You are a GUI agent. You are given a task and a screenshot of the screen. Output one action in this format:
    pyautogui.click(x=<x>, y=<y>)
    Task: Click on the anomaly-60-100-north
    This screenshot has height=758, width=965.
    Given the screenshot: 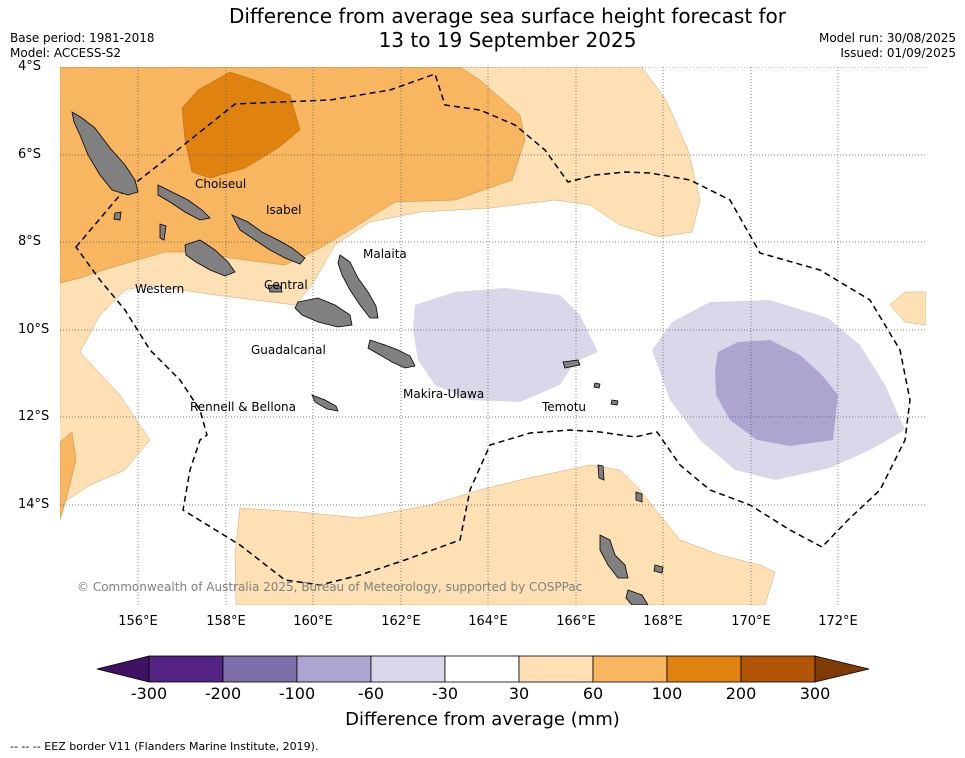 What is the action you would take?
    pyautogui.click(x=293, y=175)
    